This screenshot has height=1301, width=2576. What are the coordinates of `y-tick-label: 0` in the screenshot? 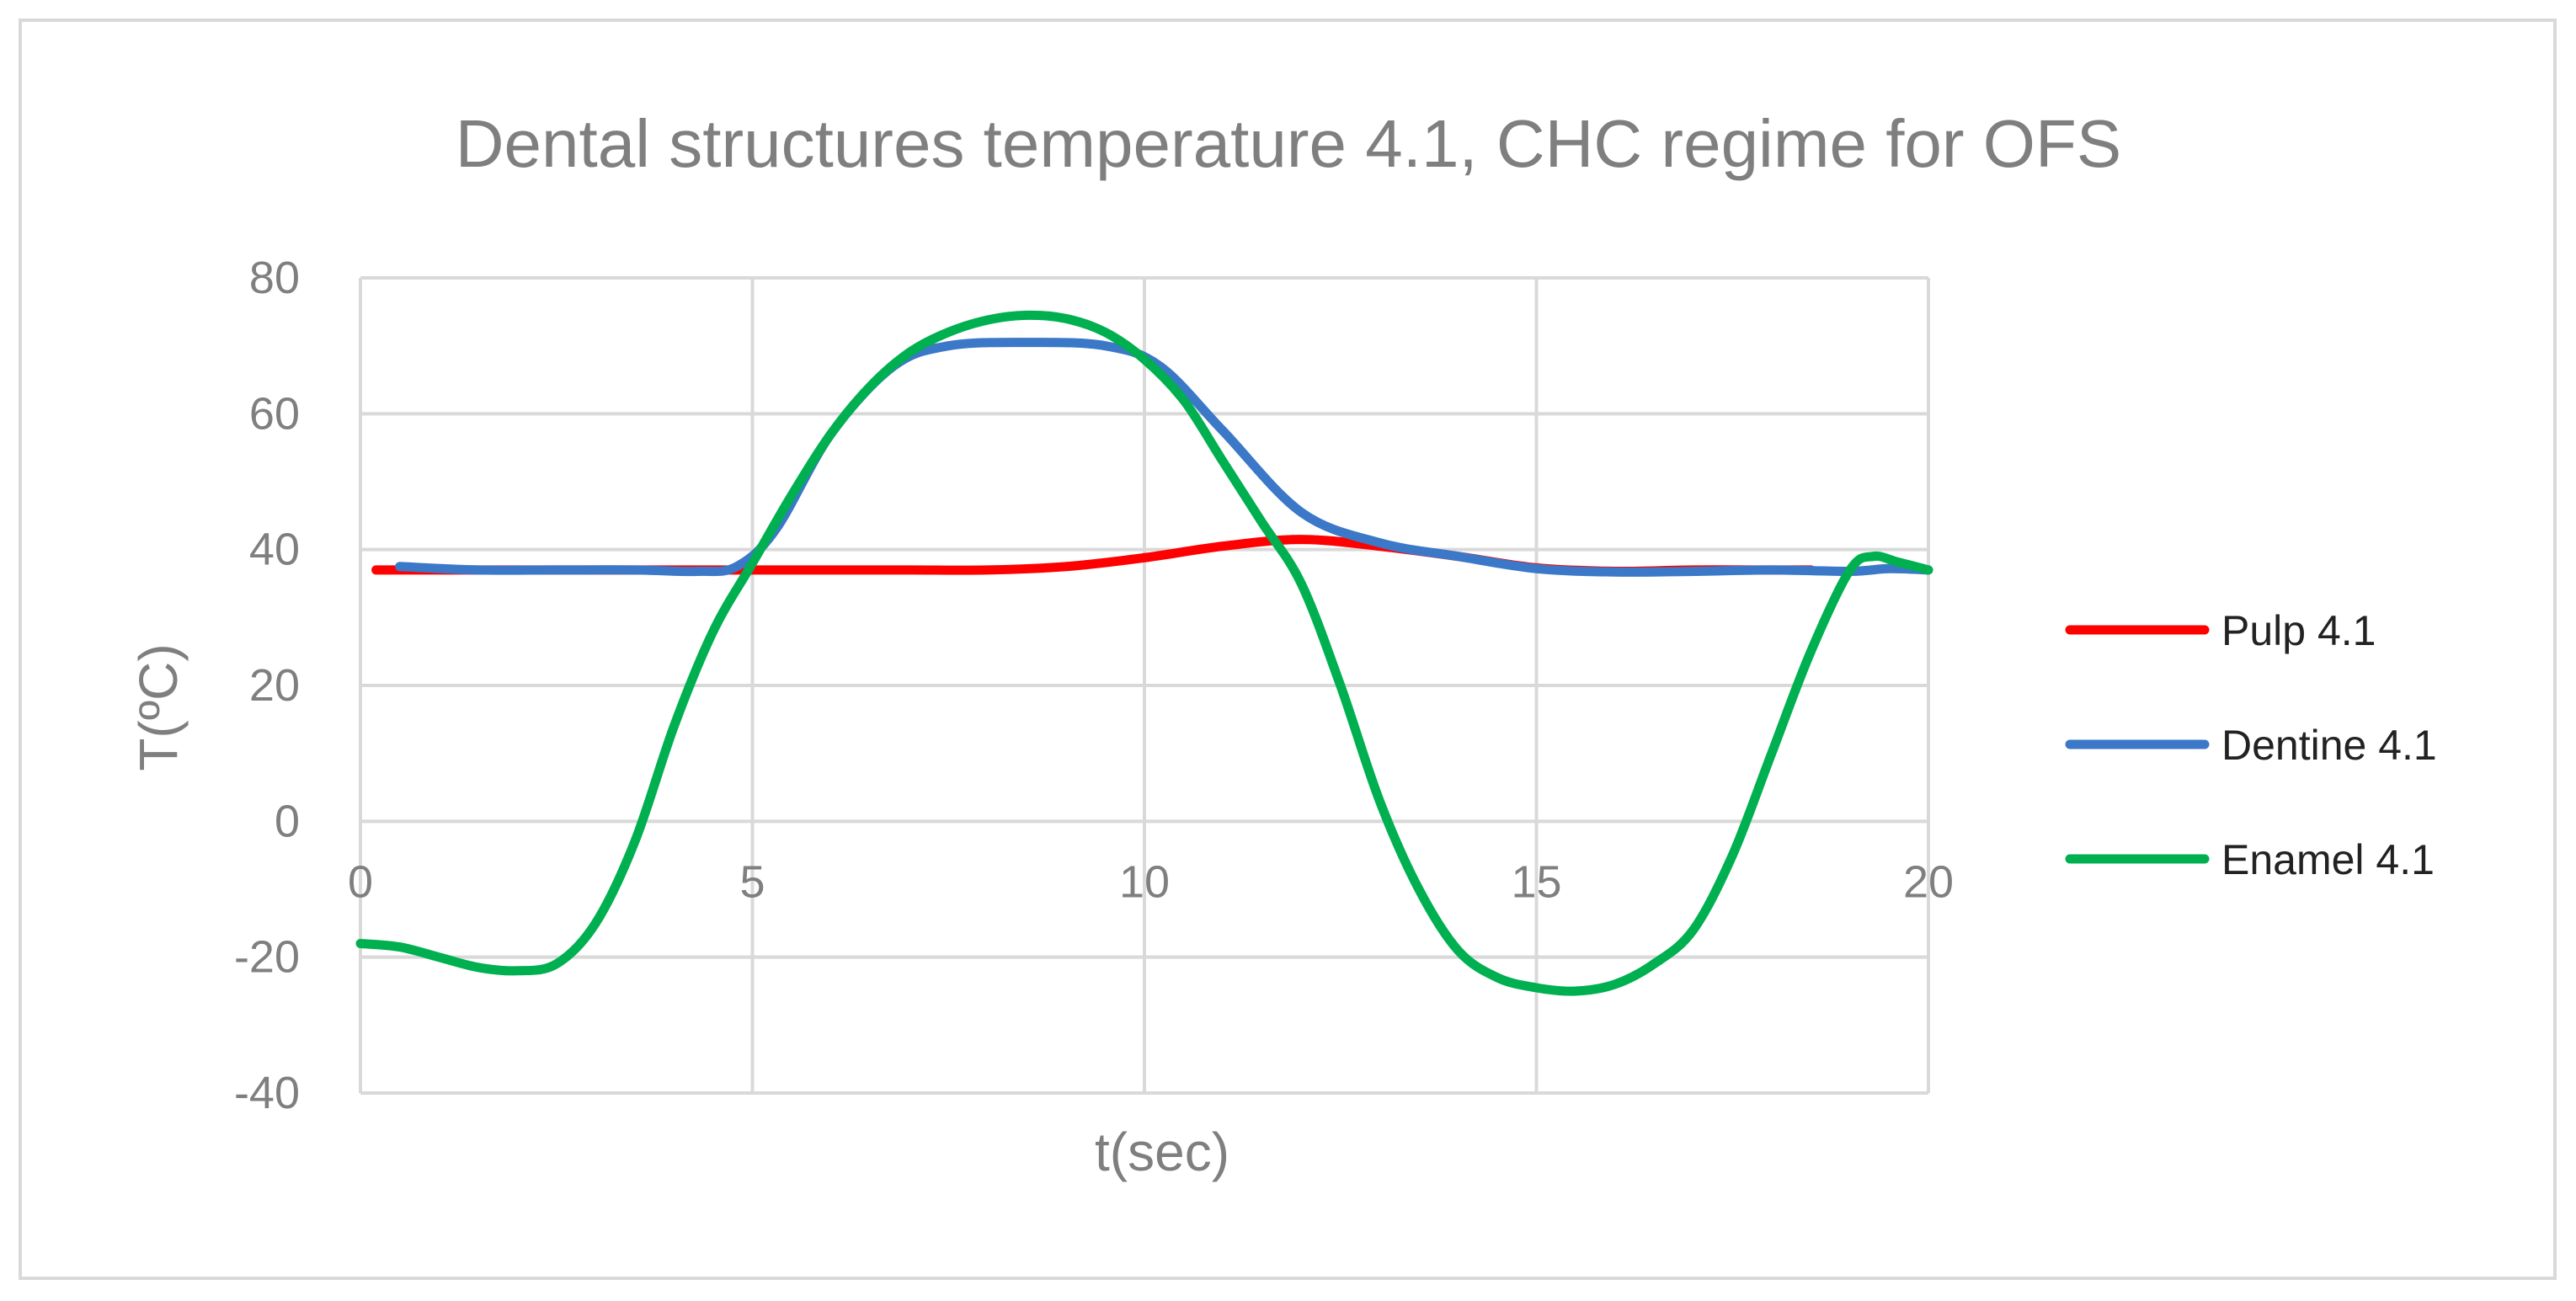 It's located at (287, 821).